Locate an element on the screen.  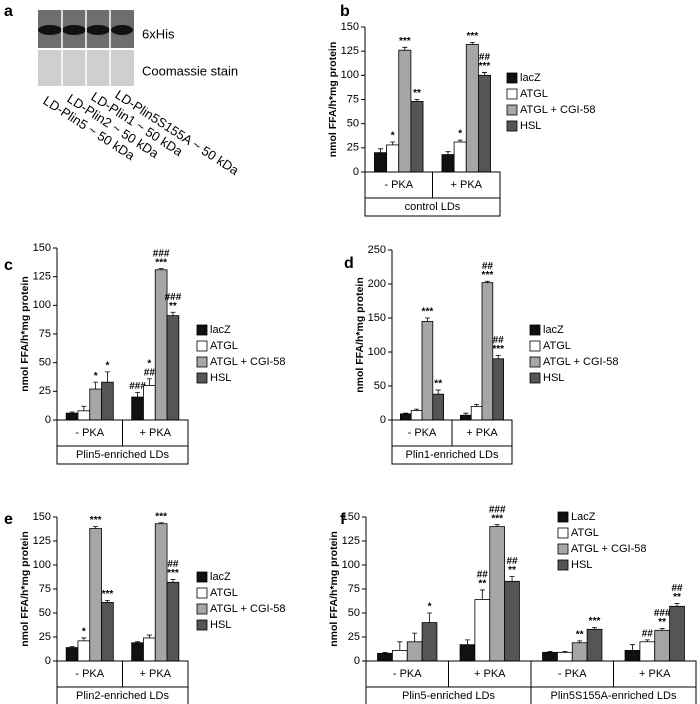
group-label: Plin5-enriched LDs is located at coordinates (122, 455).